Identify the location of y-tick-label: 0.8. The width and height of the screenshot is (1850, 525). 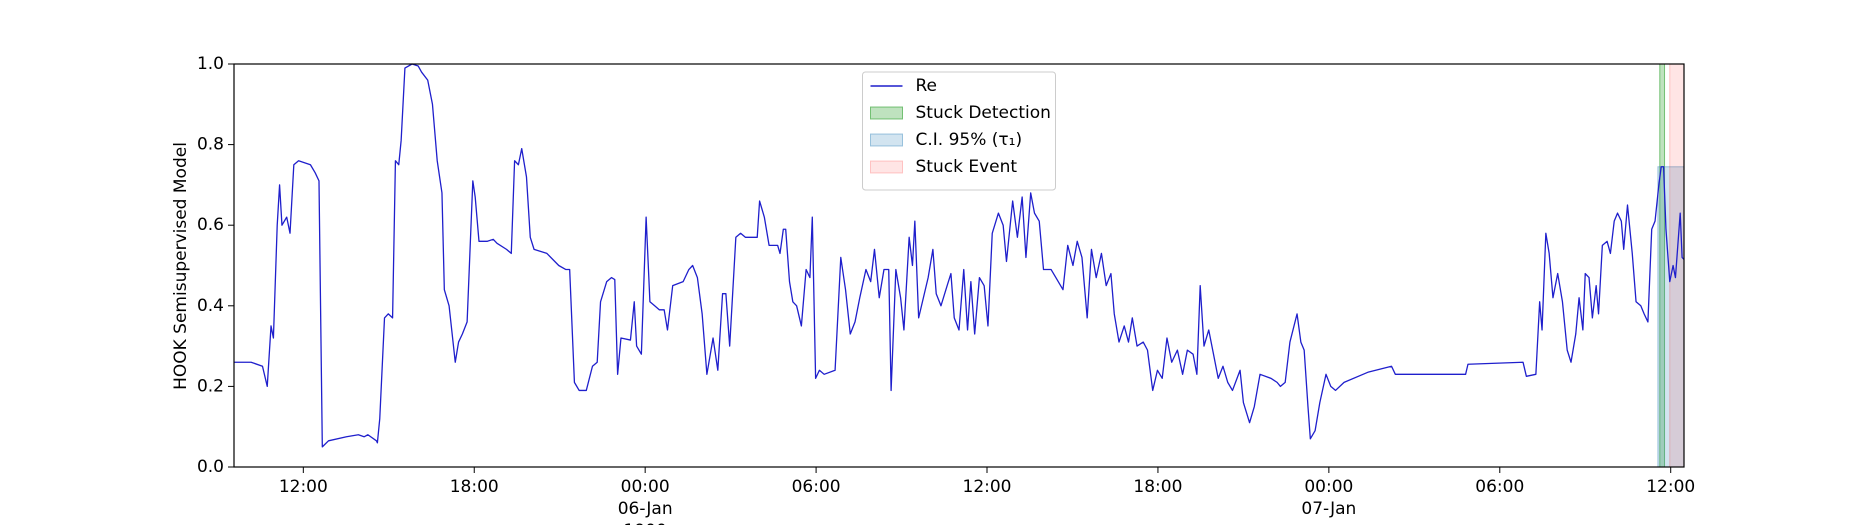
(210, 145).